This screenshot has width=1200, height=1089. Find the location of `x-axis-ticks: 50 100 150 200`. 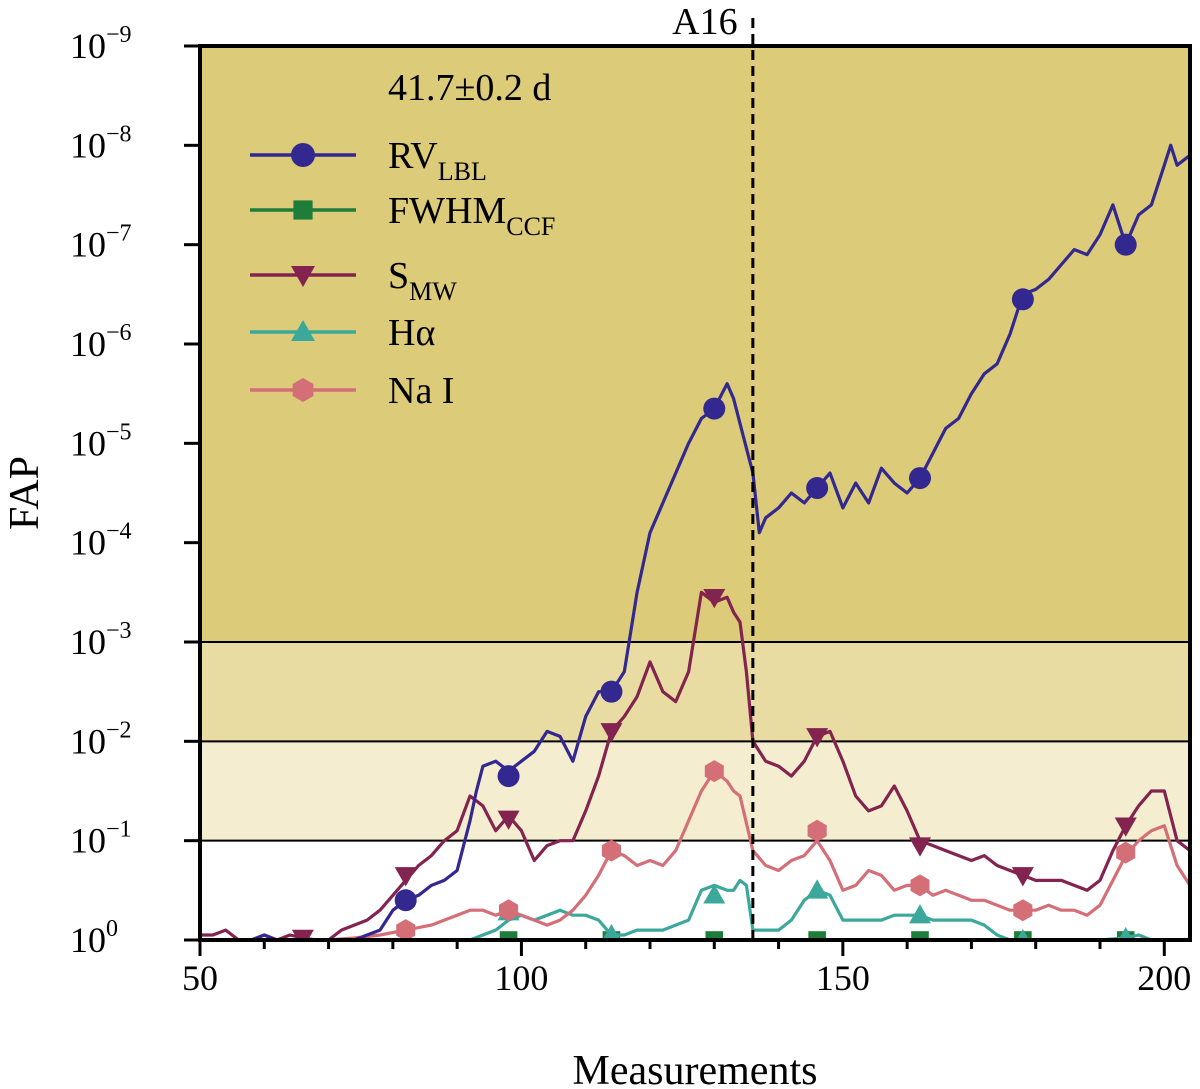

x-axis-ticks: 50 100 150 200 is located at coordinates (686, 969).